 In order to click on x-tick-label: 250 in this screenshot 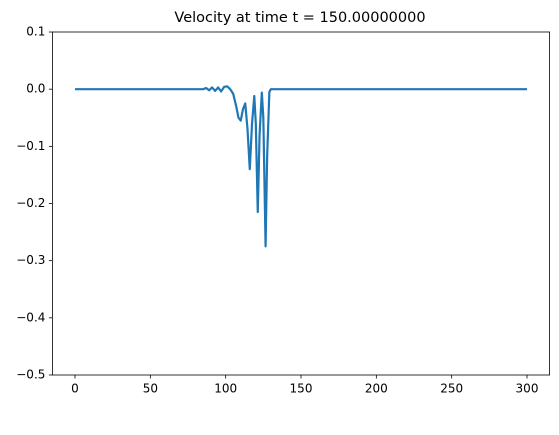, I will do `click(451, 389)`.